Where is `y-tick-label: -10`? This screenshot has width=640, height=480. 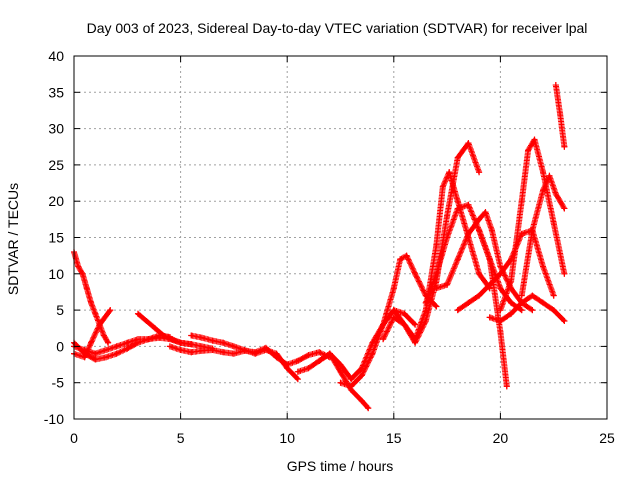
y-tick-label: -10 is located at coordinates (54, 419).